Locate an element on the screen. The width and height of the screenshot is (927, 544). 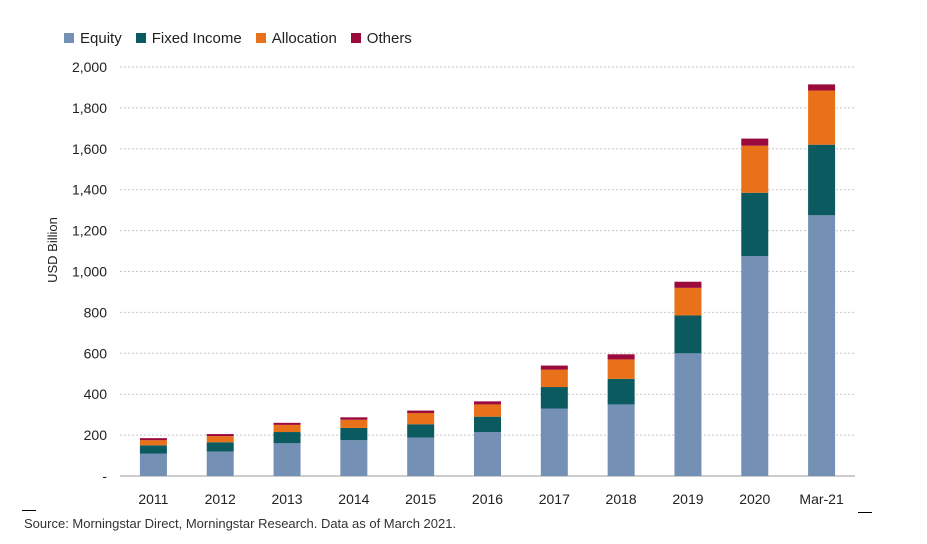
chart-legend: Equity Fixed Income Allocation Others is located at coordinates (238, 38).